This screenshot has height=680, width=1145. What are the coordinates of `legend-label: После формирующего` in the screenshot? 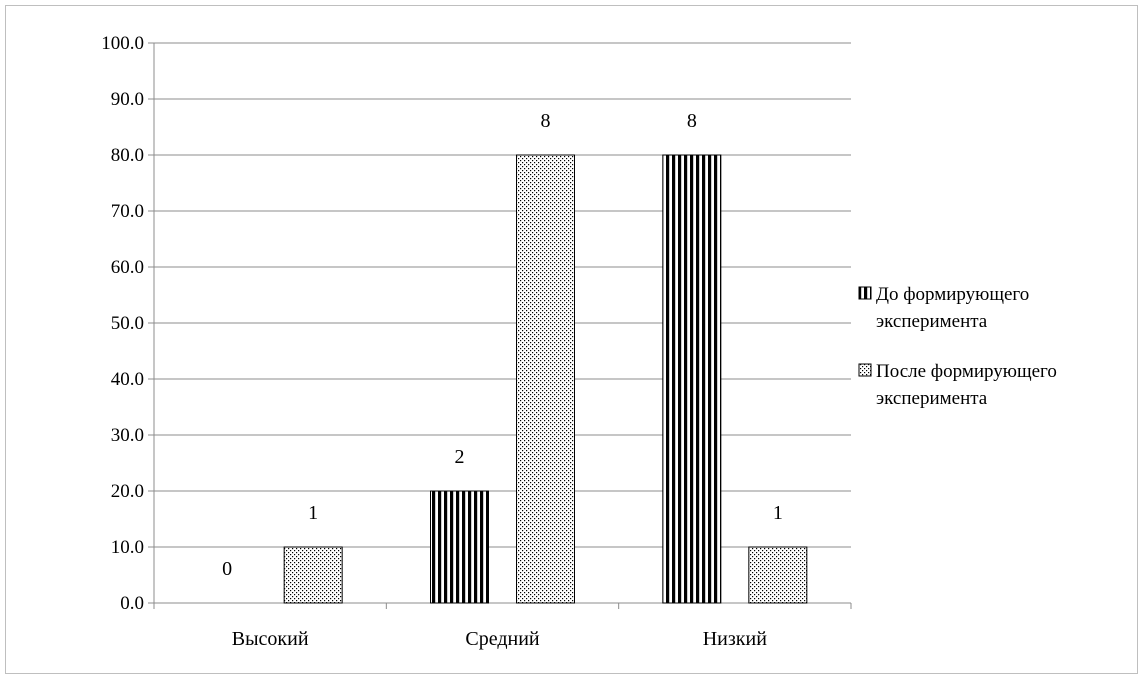 It's located at (966, 371).